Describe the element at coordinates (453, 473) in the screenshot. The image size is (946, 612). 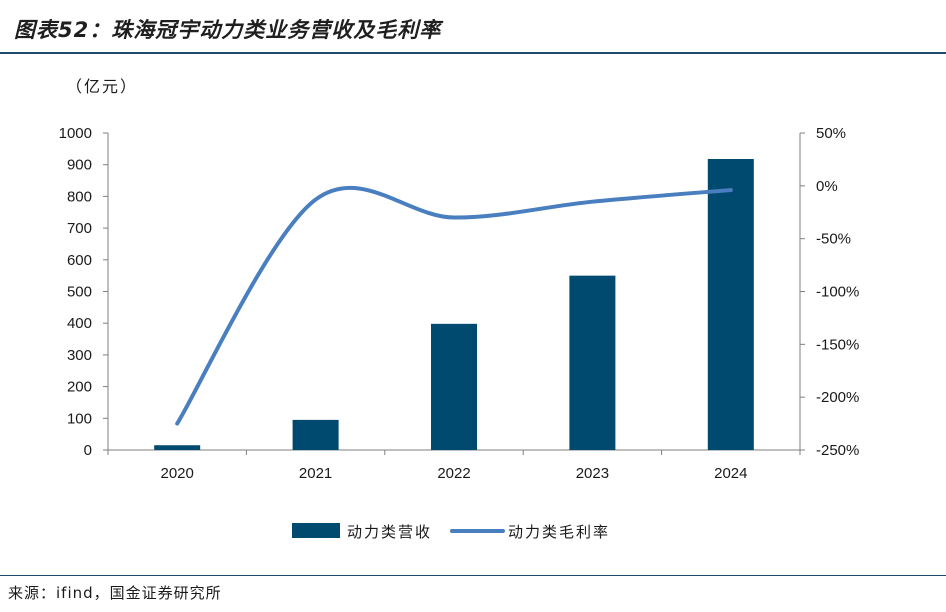
I see `x-tick-label: 2022` at that location.